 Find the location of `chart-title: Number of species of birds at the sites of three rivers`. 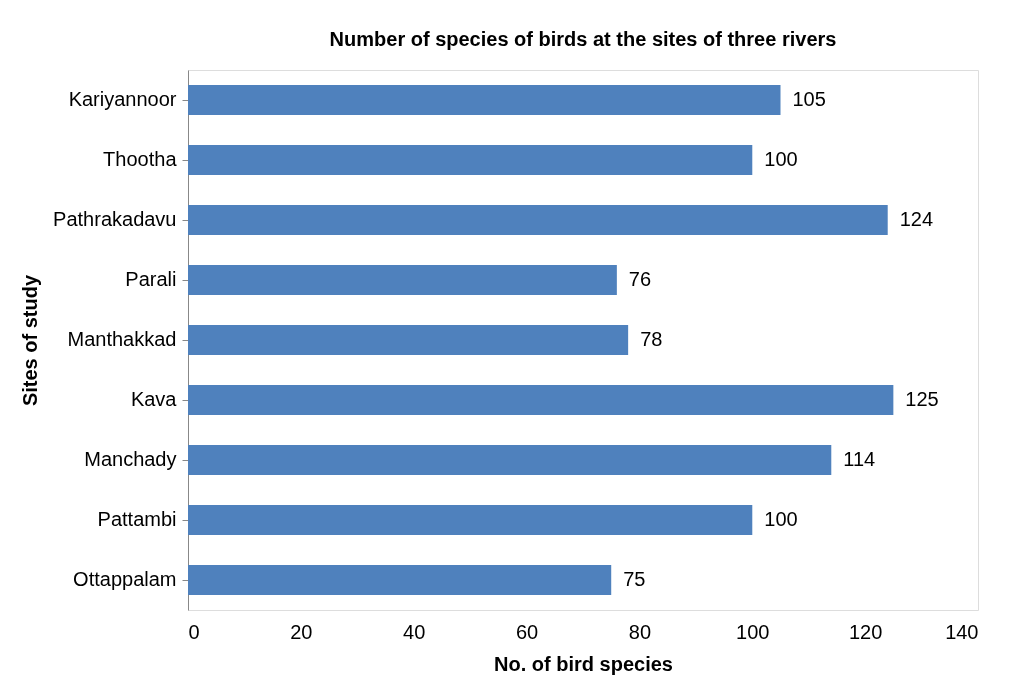

chart-title: Number of species of birds at the sites of three rivers is located at coordinates (583, 39).